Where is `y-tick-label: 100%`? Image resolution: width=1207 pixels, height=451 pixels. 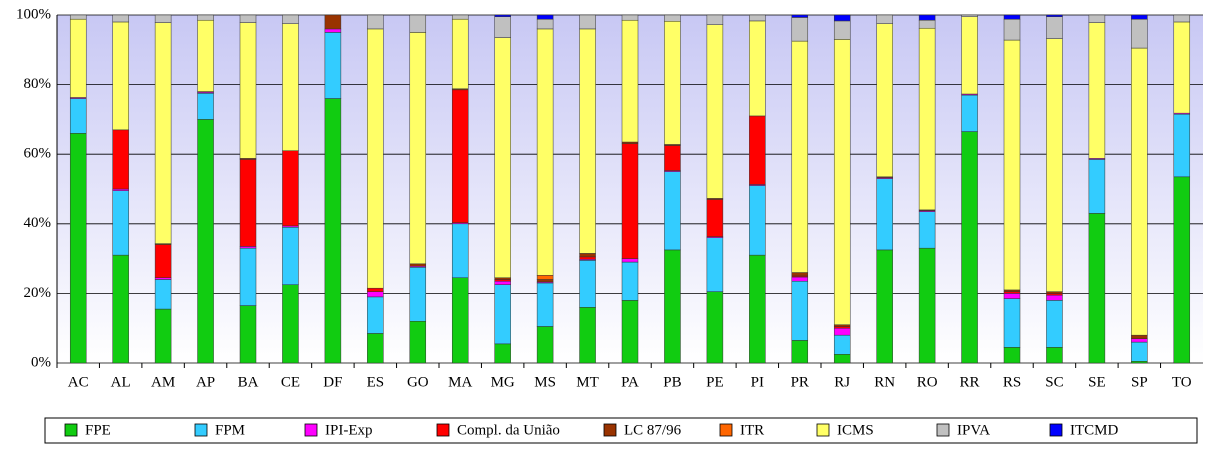
y-tick-label: 100% is located at coordinates (33, 14).